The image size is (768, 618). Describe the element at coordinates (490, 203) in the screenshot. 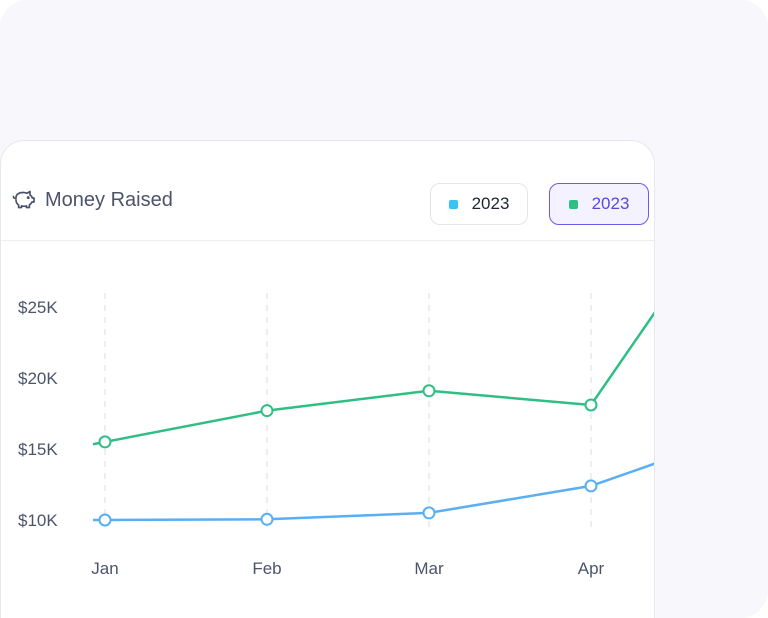

I see `legend-label-1: 2023` at that location.